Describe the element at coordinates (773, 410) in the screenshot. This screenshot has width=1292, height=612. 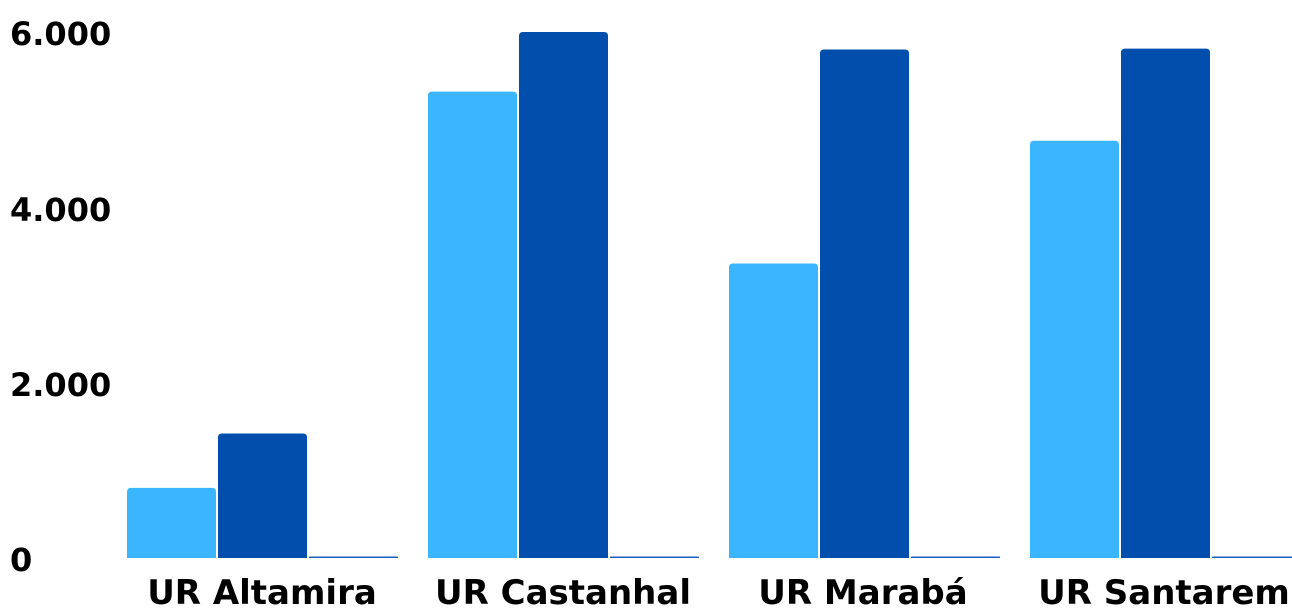
I see `bar-1-ur-marab-` at that location.